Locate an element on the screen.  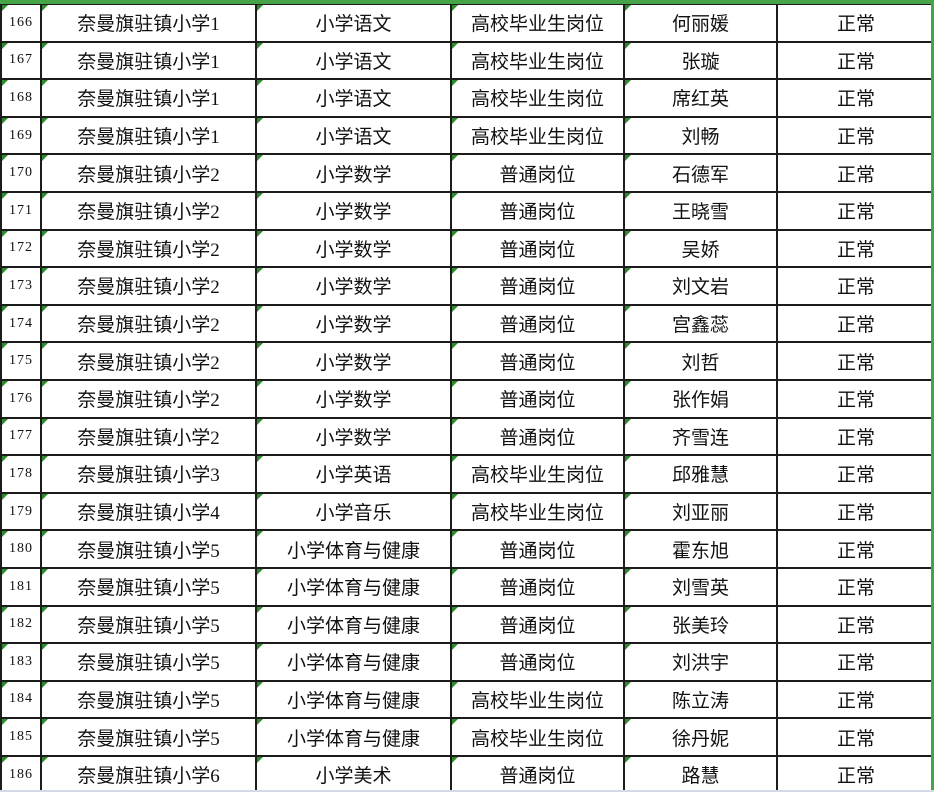
seq-cell: 166 is located at coordinates (21, 23).